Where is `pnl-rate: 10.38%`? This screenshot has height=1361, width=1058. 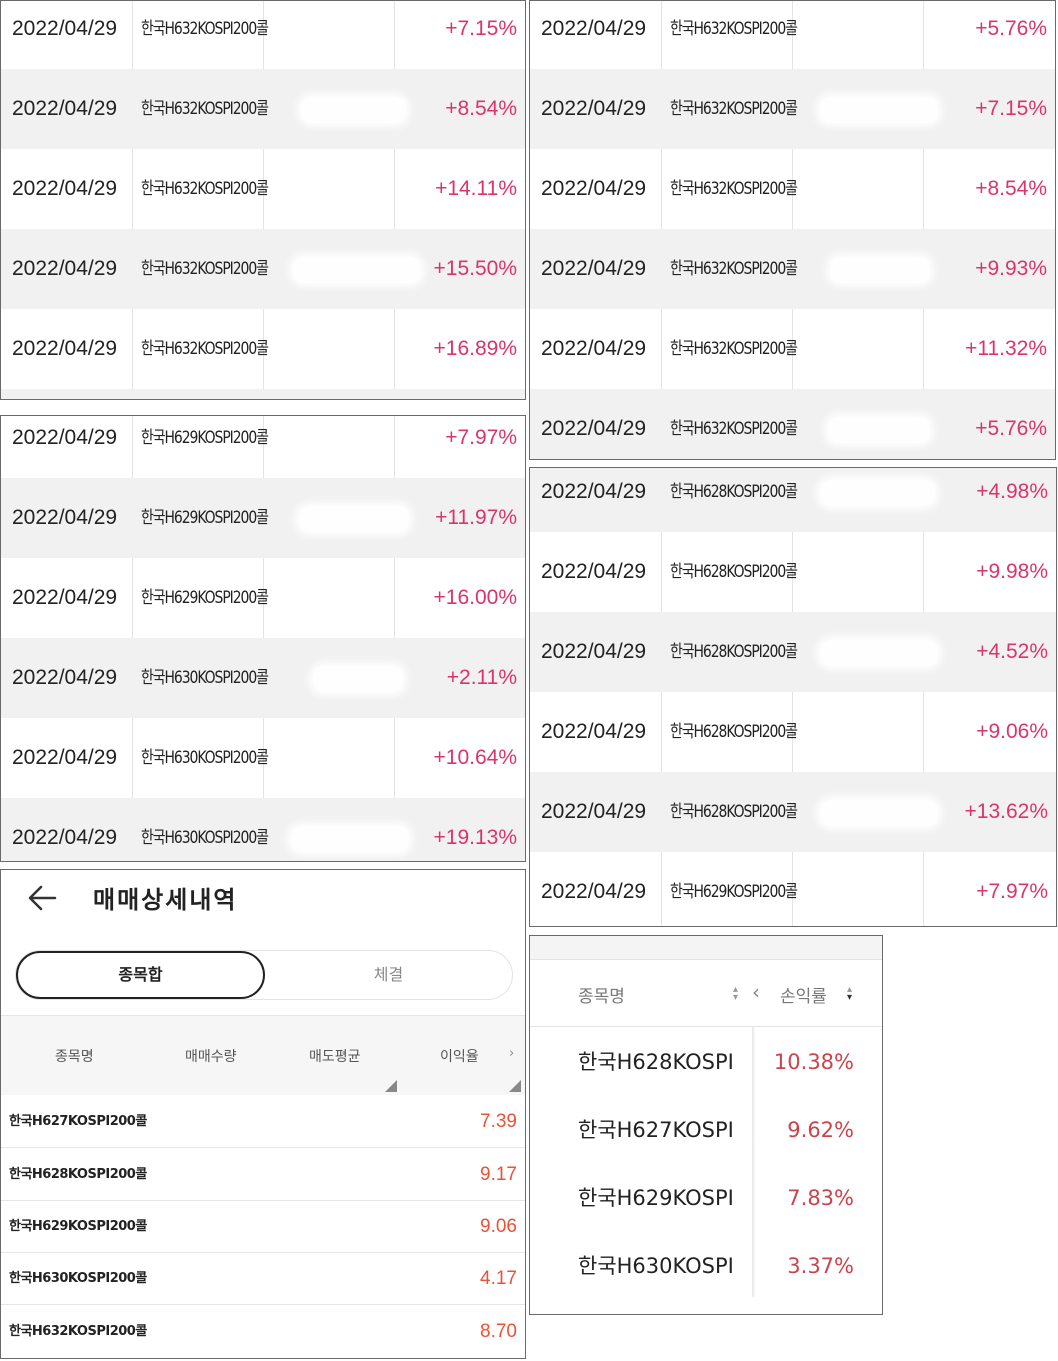 pnl-rate: 10.38% is located at coordinates (813, 1062).